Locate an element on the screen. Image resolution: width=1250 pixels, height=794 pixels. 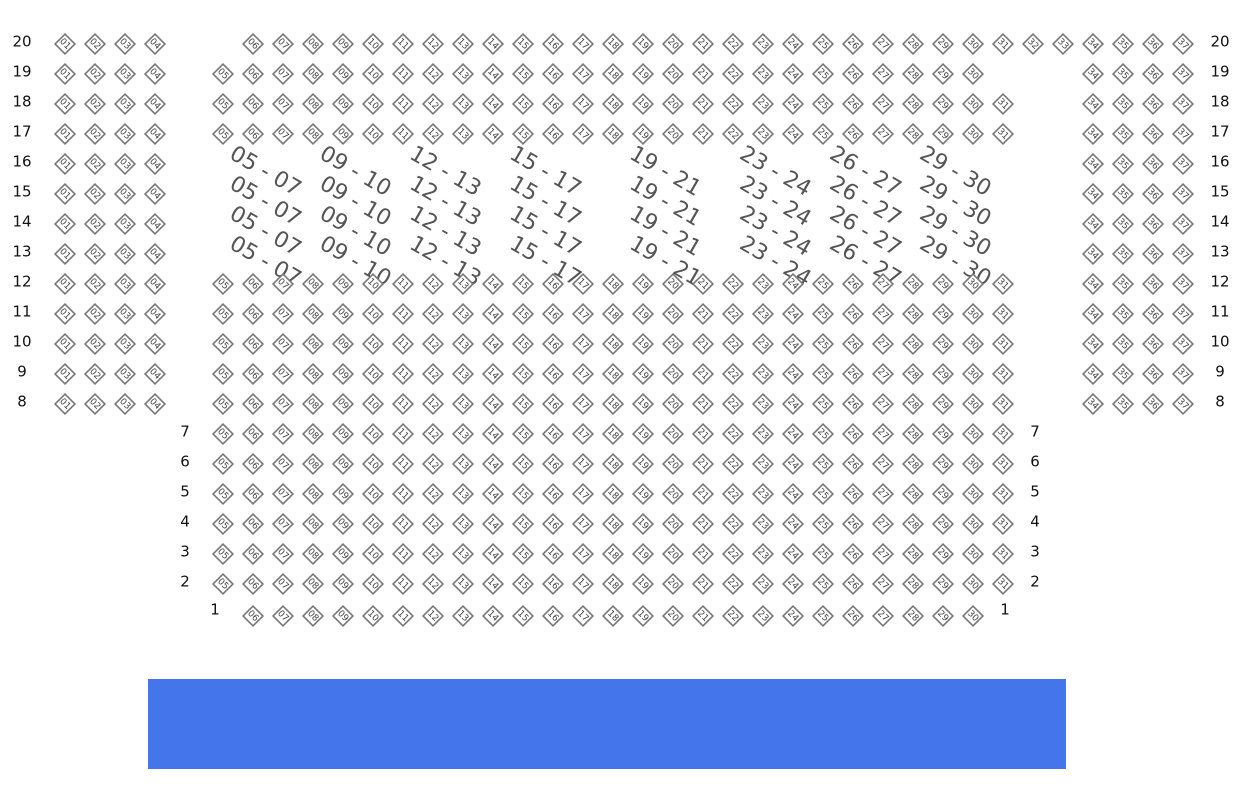
seat: 35 is located at coordinates (1123, 104).